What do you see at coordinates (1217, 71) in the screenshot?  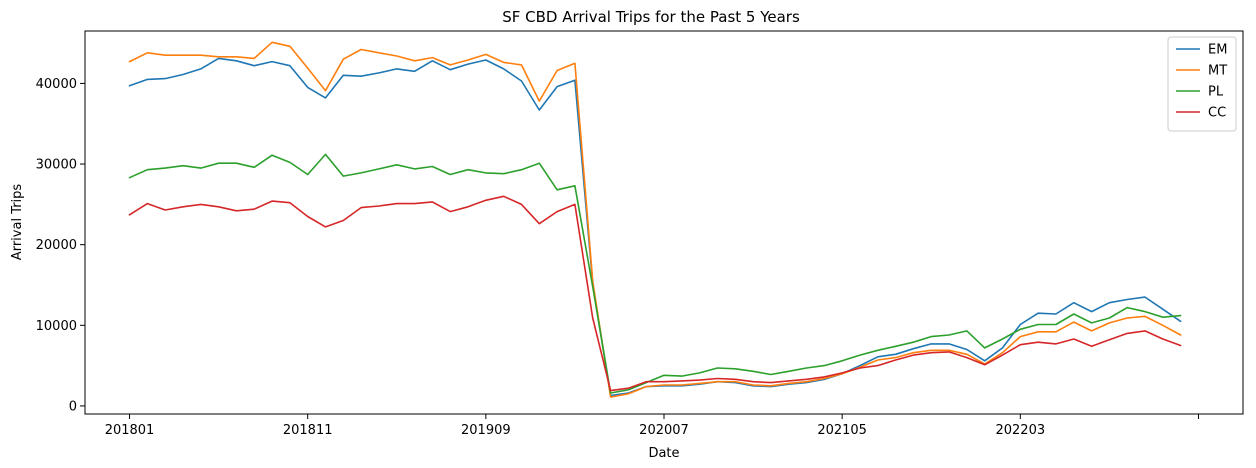 I see `legend-label-mt: MT` at bounding box center [1217, 71].